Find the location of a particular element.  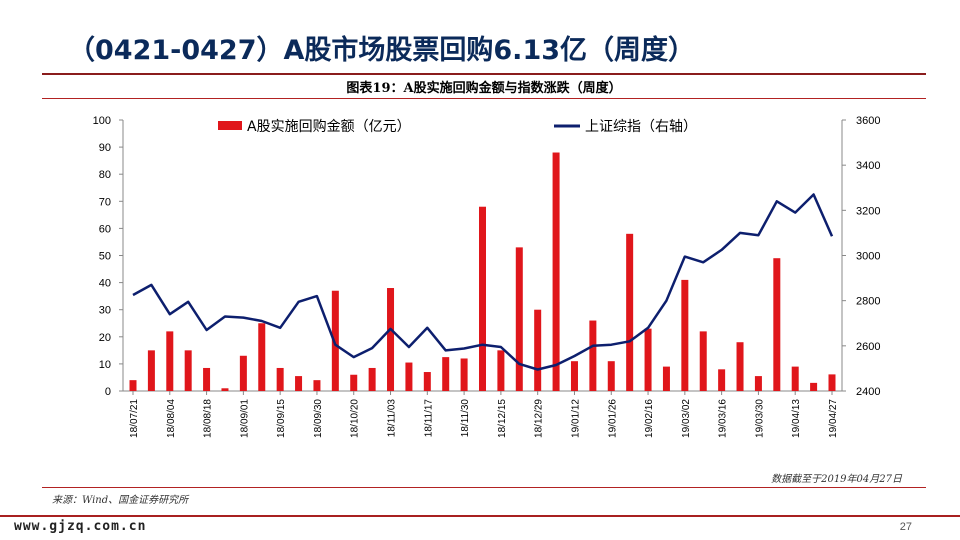

left-tick-label: 90 is located at coordinates (105, 148).